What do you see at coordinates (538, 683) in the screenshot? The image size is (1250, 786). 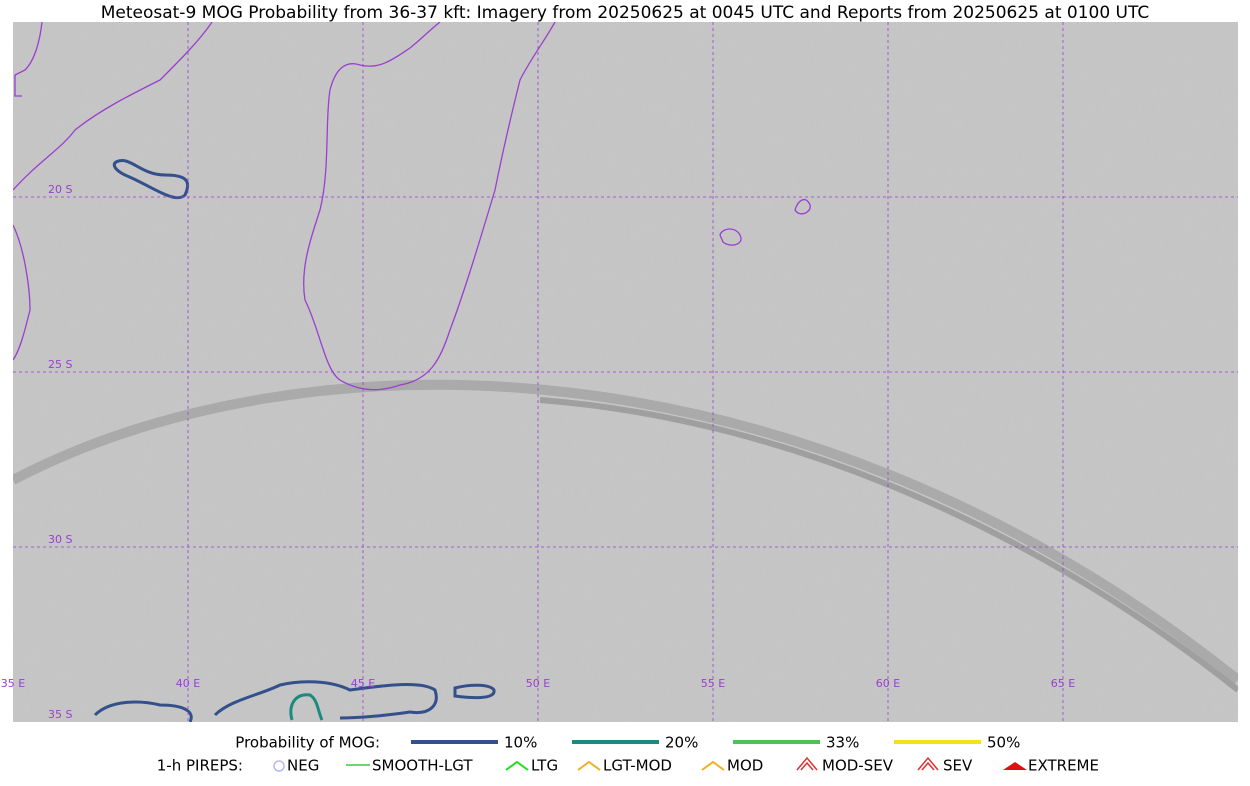 I see `lon-label: 50 E` at bounding box center [538, 683].